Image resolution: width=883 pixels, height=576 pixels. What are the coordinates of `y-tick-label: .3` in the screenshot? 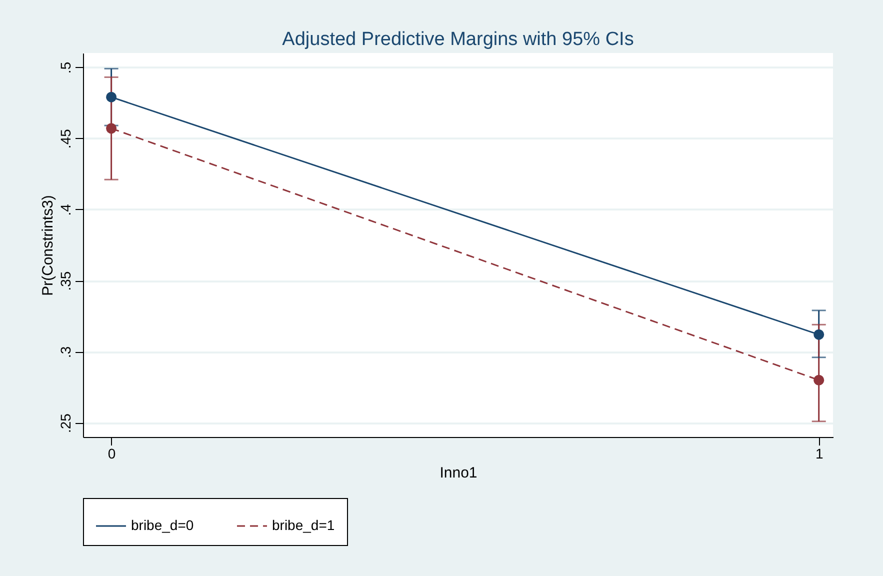 It's located at (66, 352).